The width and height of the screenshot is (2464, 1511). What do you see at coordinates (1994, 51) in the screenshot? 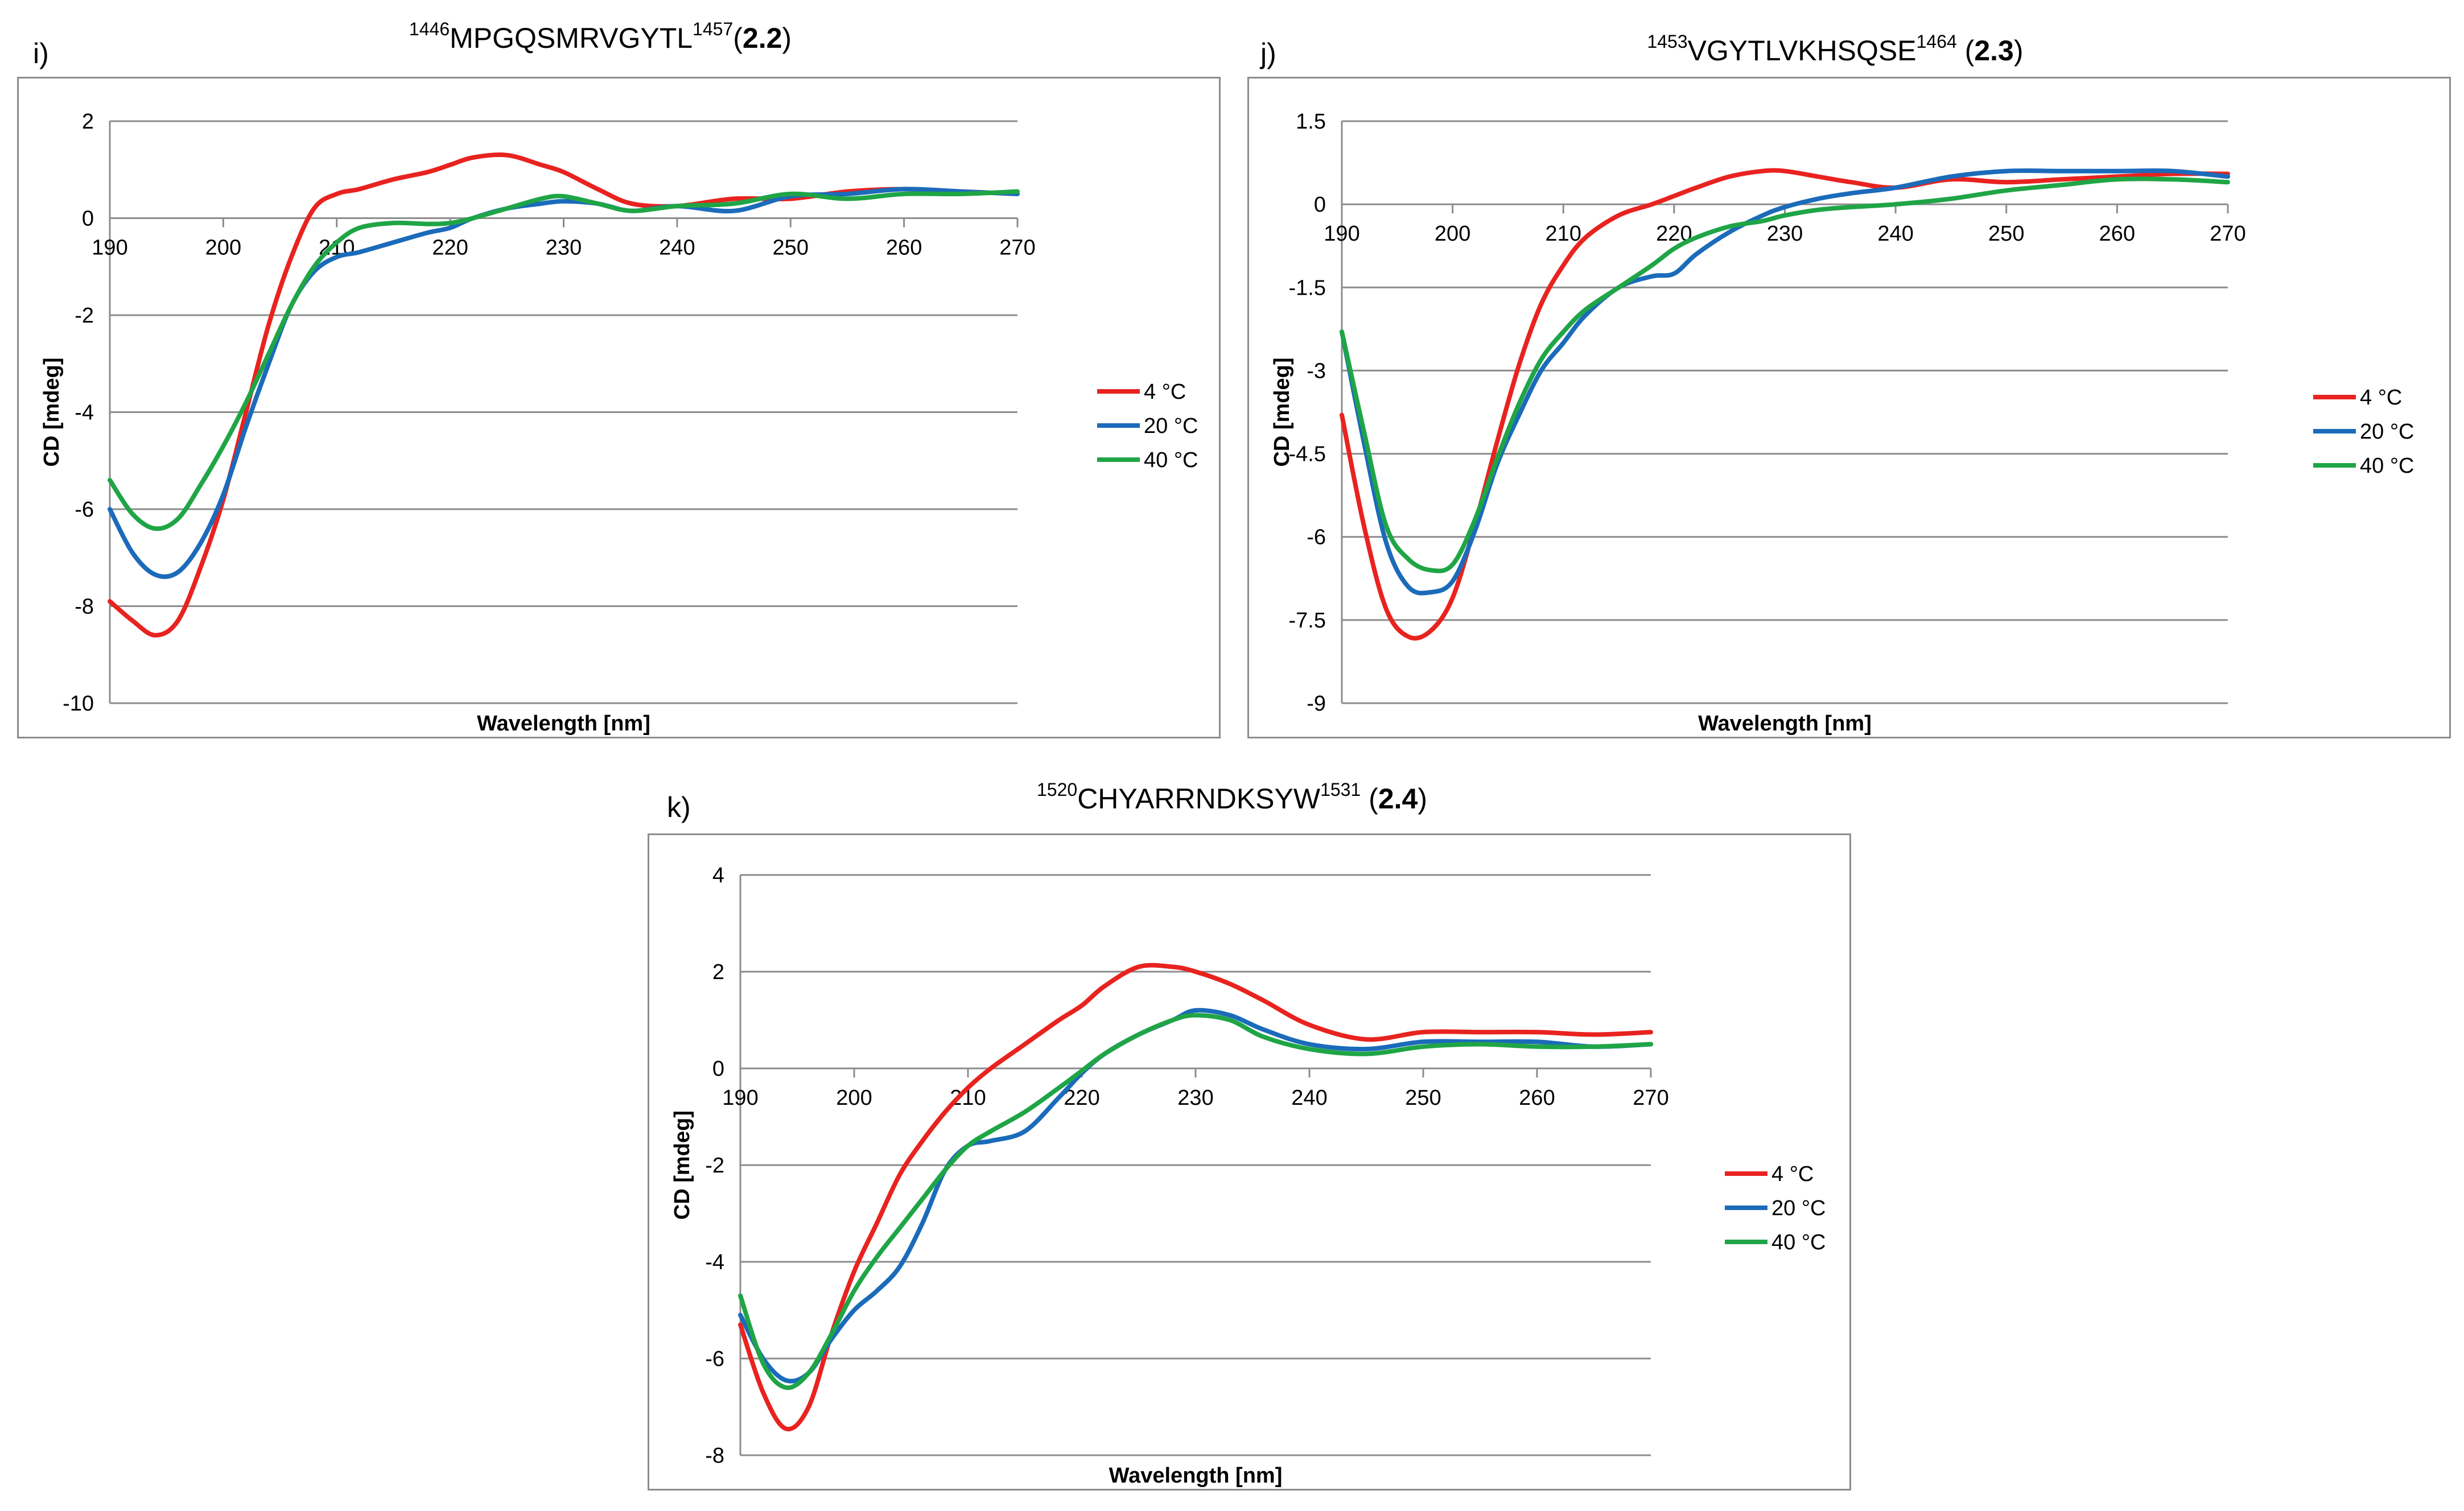
I see `title-compound: 2.3` at bounding box center [1994, 51].